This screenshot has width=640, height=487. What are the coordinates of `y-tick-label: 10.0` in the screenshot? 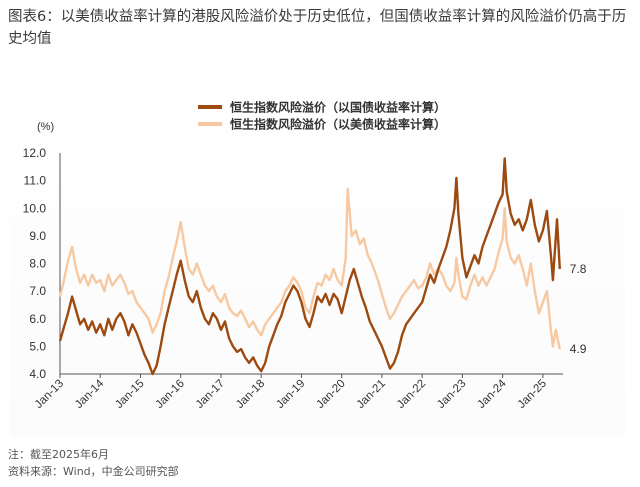 It's located at (35, 208).